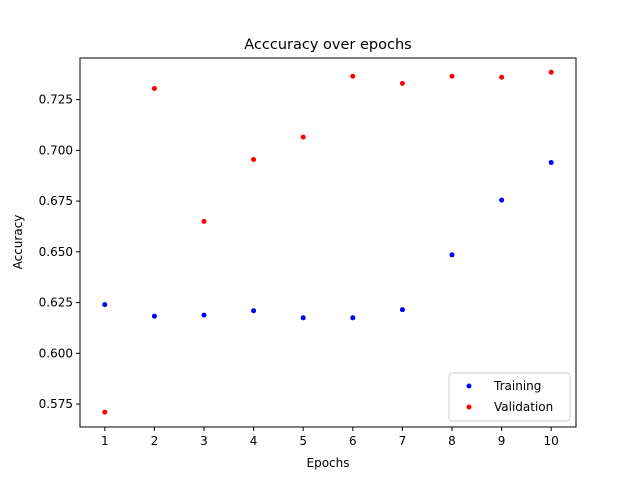 This screenshot has width=640, height=480. What do you see at coordinates (105, 441) in the screenshot?
I see `x-tick-label: 1` at bounding box center [105, 441].